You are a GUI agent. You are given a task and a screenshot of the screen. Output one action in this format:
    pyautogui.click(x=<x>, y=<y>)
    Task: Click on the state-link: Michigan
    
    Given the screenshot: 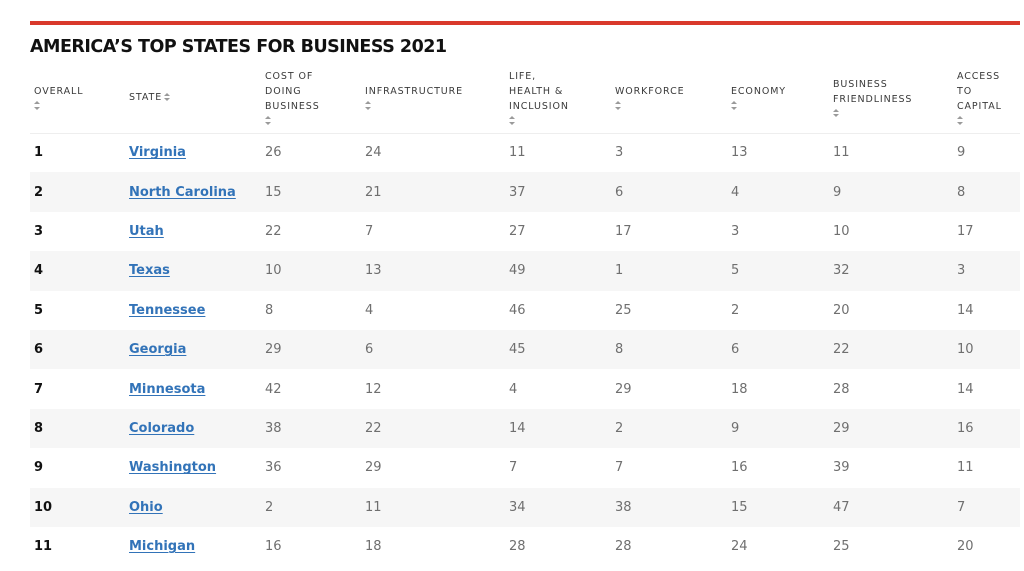 What is the action you would take?
    pyautogui.click(x=162, y=547)
    